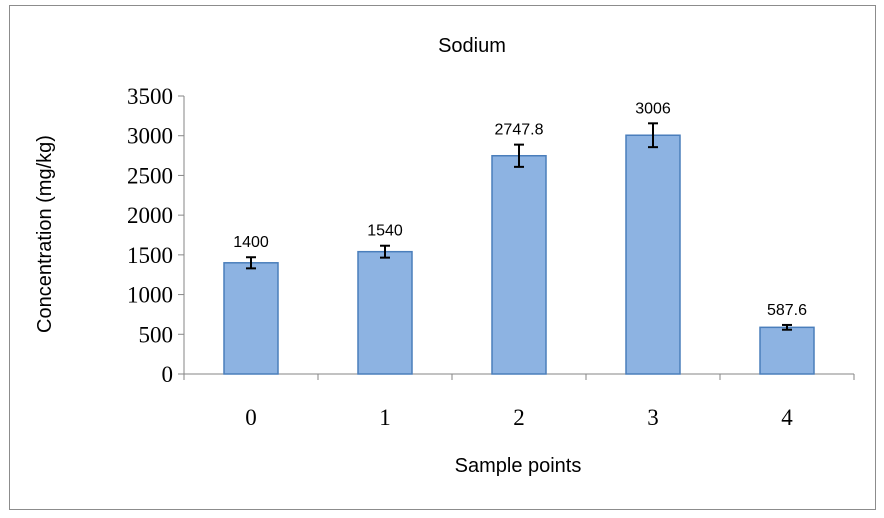 The height and width of the screenshot is (518, 884). What do you see at coordinates (519, 417) in the screenshot?
I see `x-tick-label: 2` at bounding box center [519, 417].